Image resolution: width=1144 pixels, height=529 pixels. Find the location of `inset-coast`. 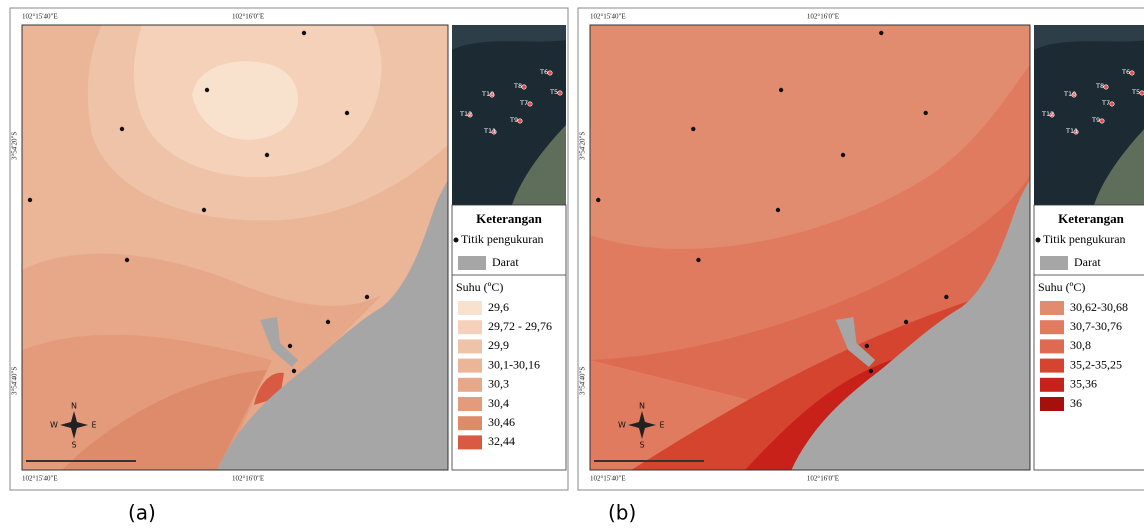

inset-coast is located at coordinates (1119, 167).